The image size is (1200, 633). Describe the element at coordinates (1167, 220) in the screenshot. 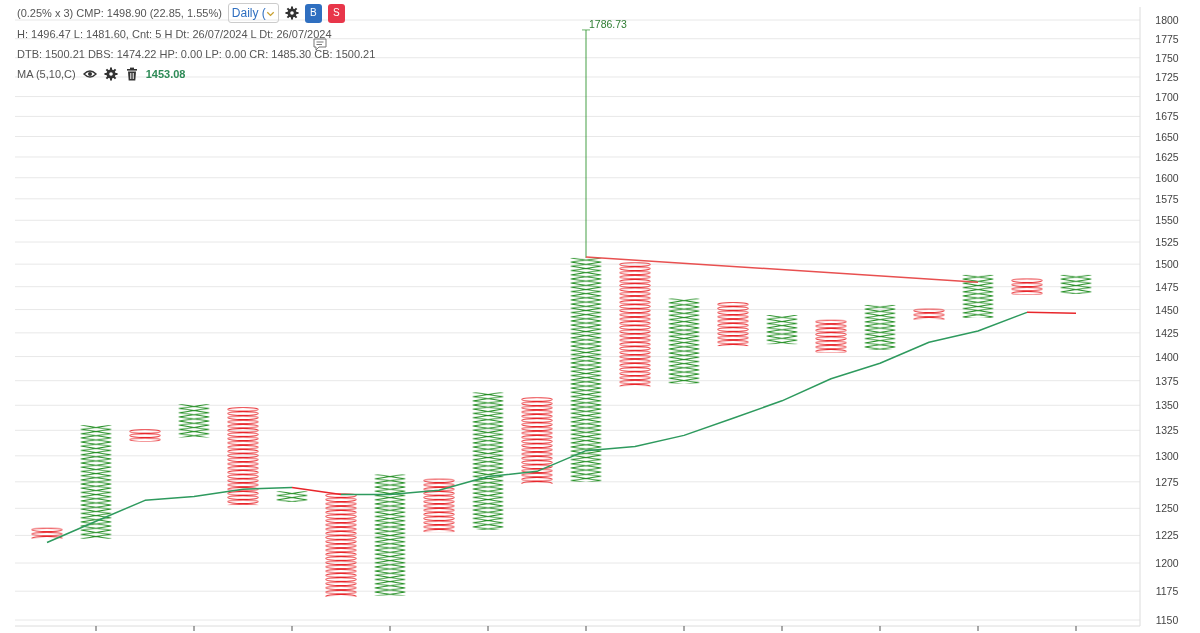

I see `y-tick-label: 1550` at that location.